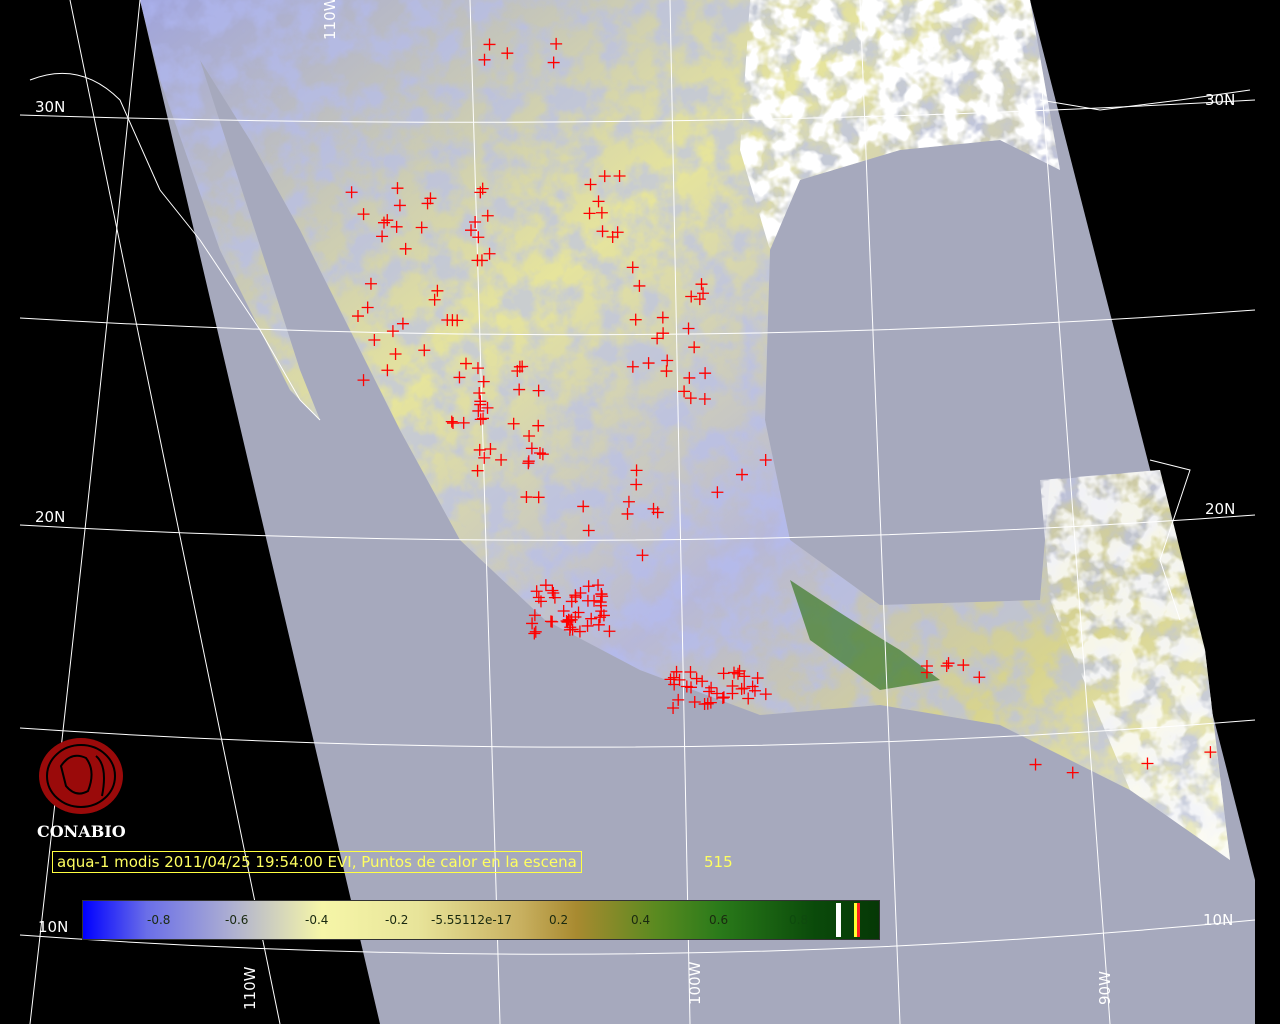 This screenshot has height=1024, width=1280. What do you see at coordinates (1220, 100) in the screenshot?
I see `lat-label-30n-right: 30N` at bounding box center [1220, 100].